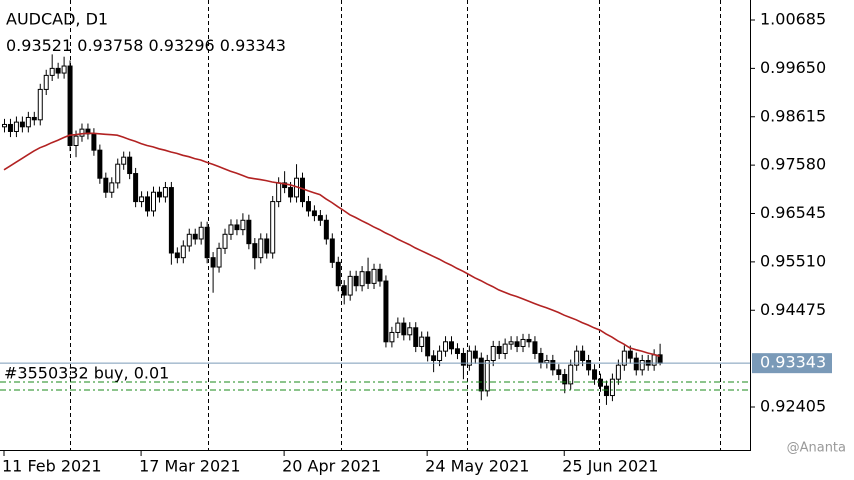 The image size is (854, 480). I want to click on y-tick-label: 0.99650, so click(793, 67).